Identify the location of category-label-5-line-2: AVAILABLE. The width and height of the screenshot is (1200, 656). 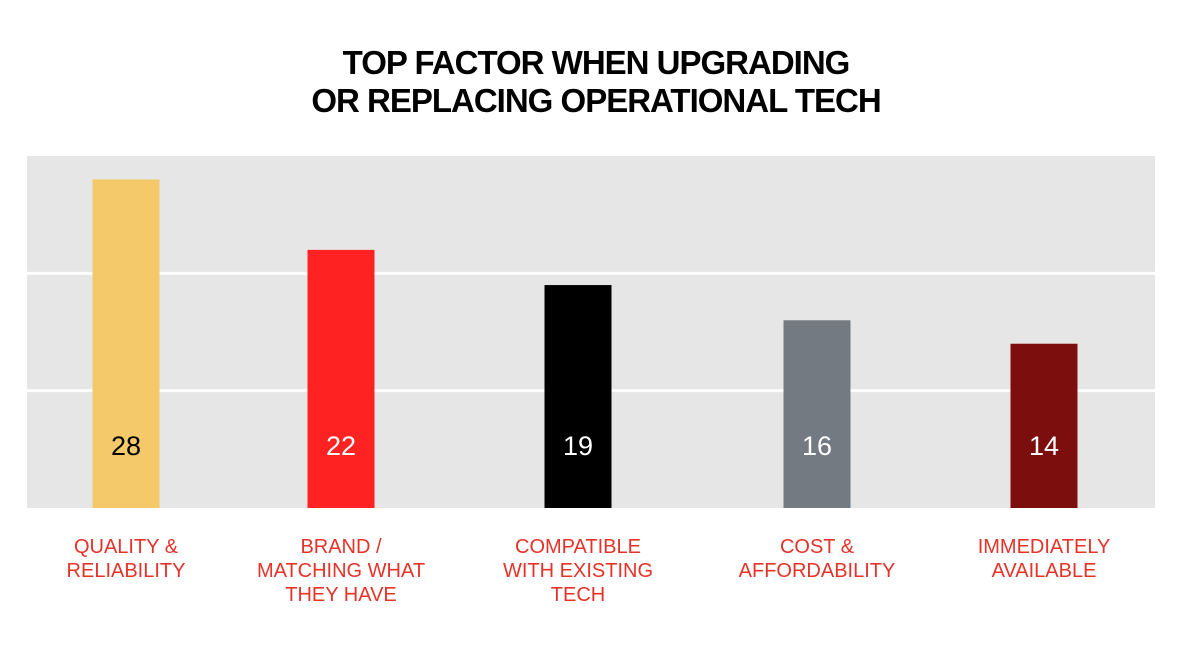
(1044, 571).